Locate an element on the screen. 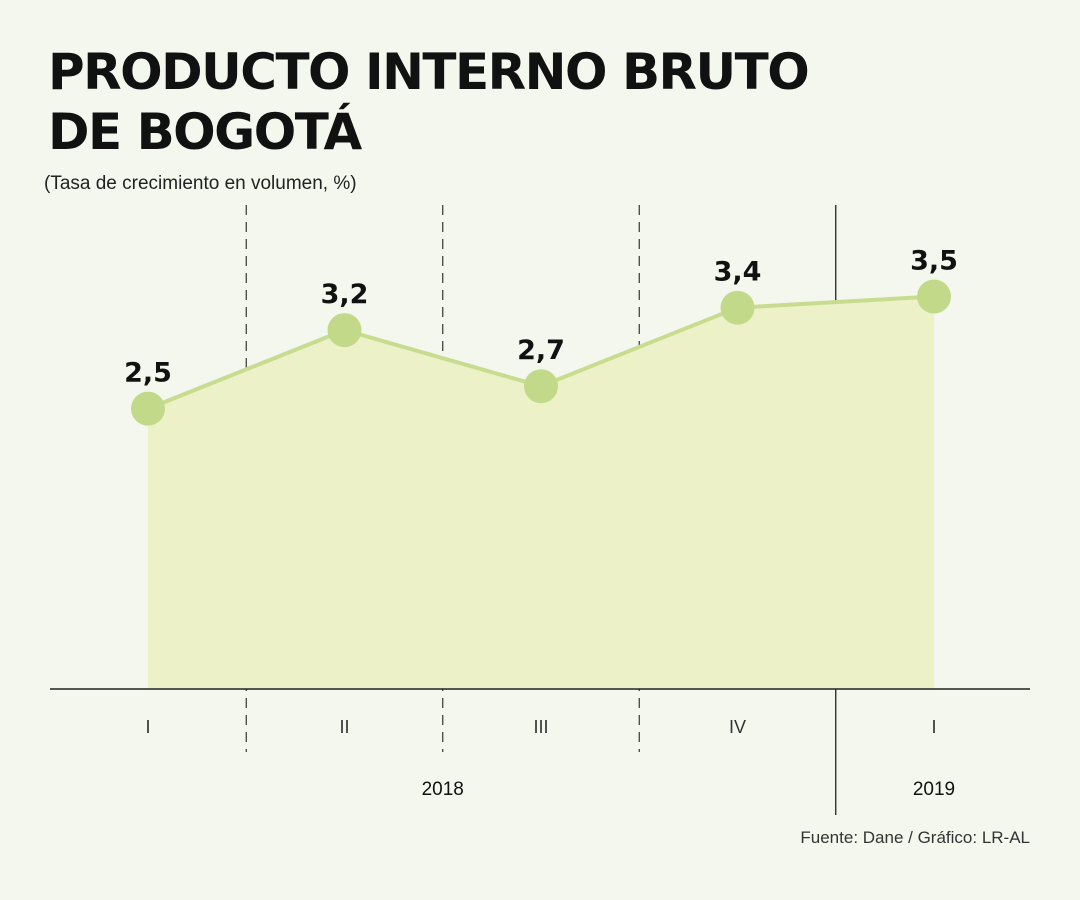 This screenshot has width=1080, height=900. source-note: Fuente: Dane / Gráfico: LR-AL is located at coordinates (915, 837).